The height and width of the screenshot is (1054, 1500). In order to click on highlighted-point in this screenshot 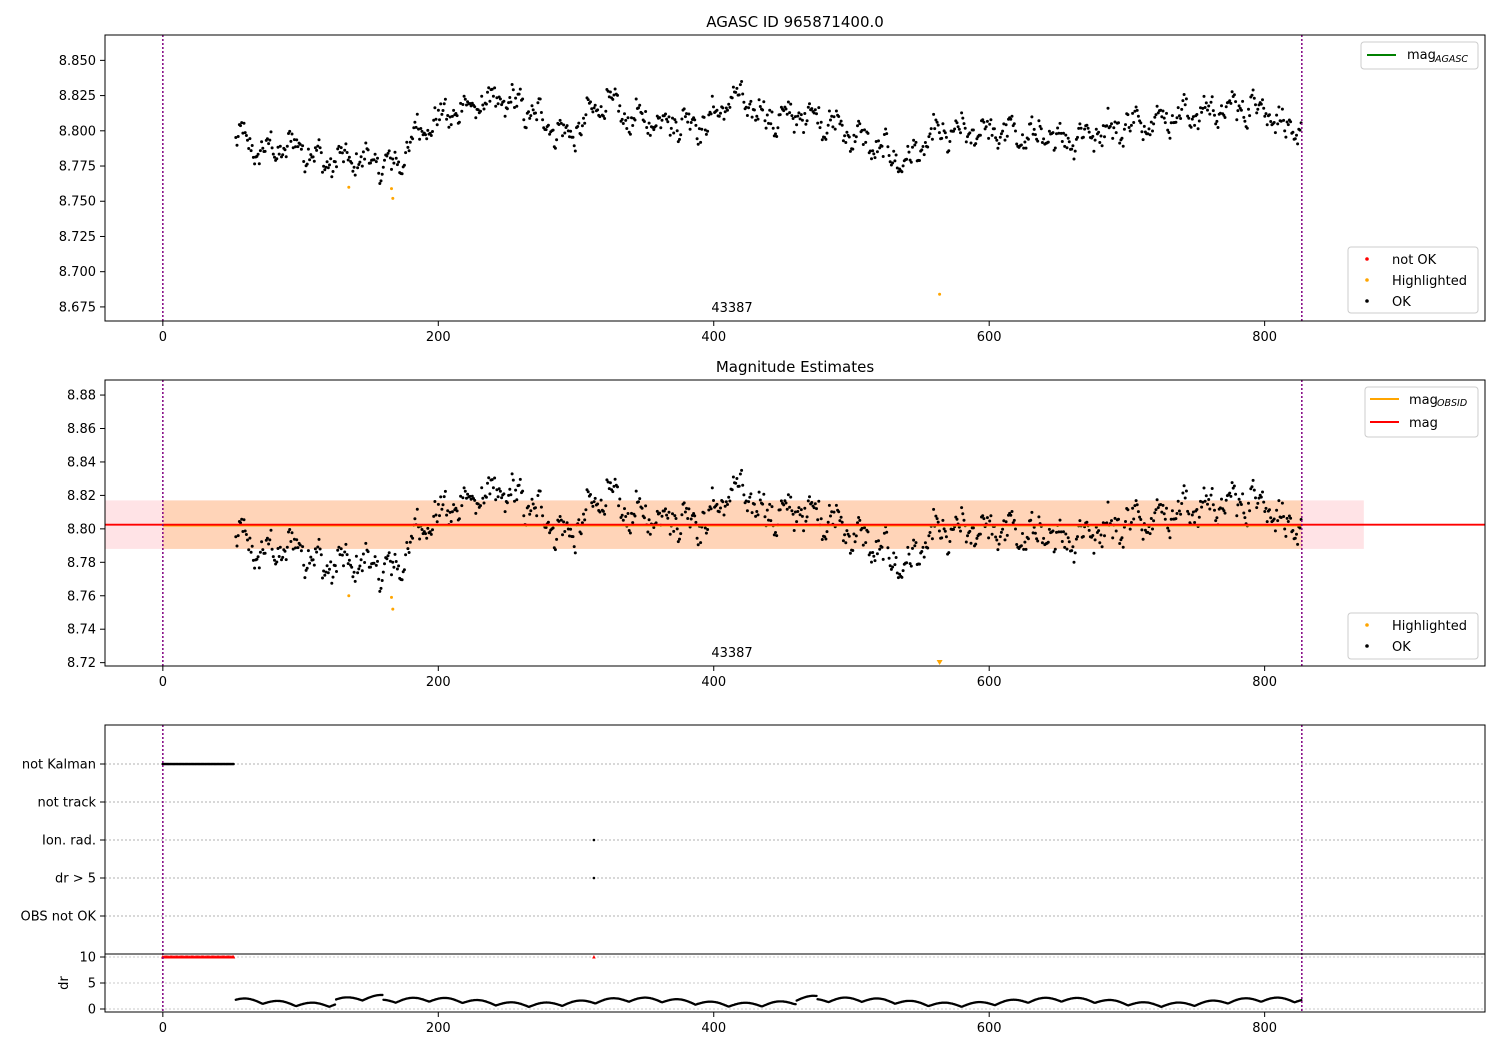, I will do `click(391, 597)`.